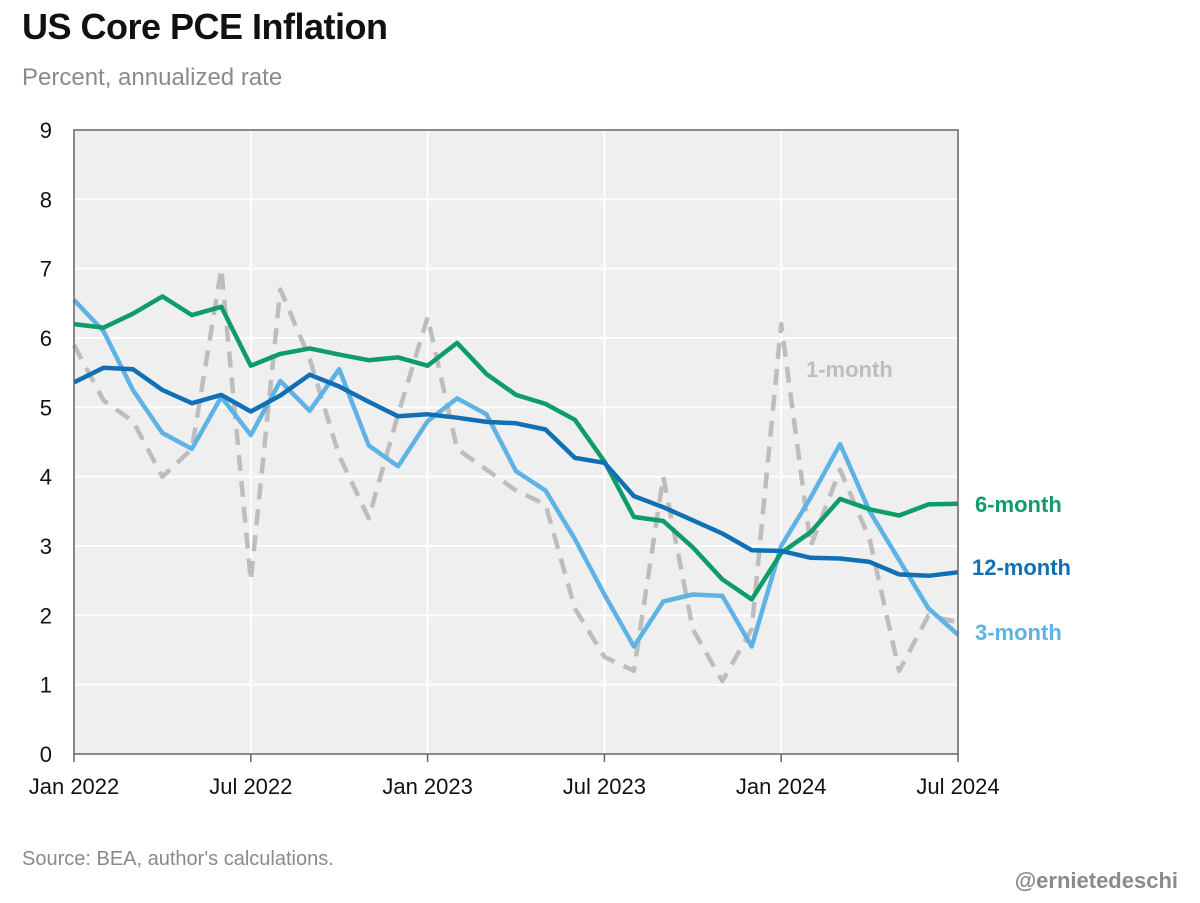  What do you see at coordinates (1018, 632) in the screenshot?
I see `series-label-3-month: 3-month` at bounding box center [1018, 632].